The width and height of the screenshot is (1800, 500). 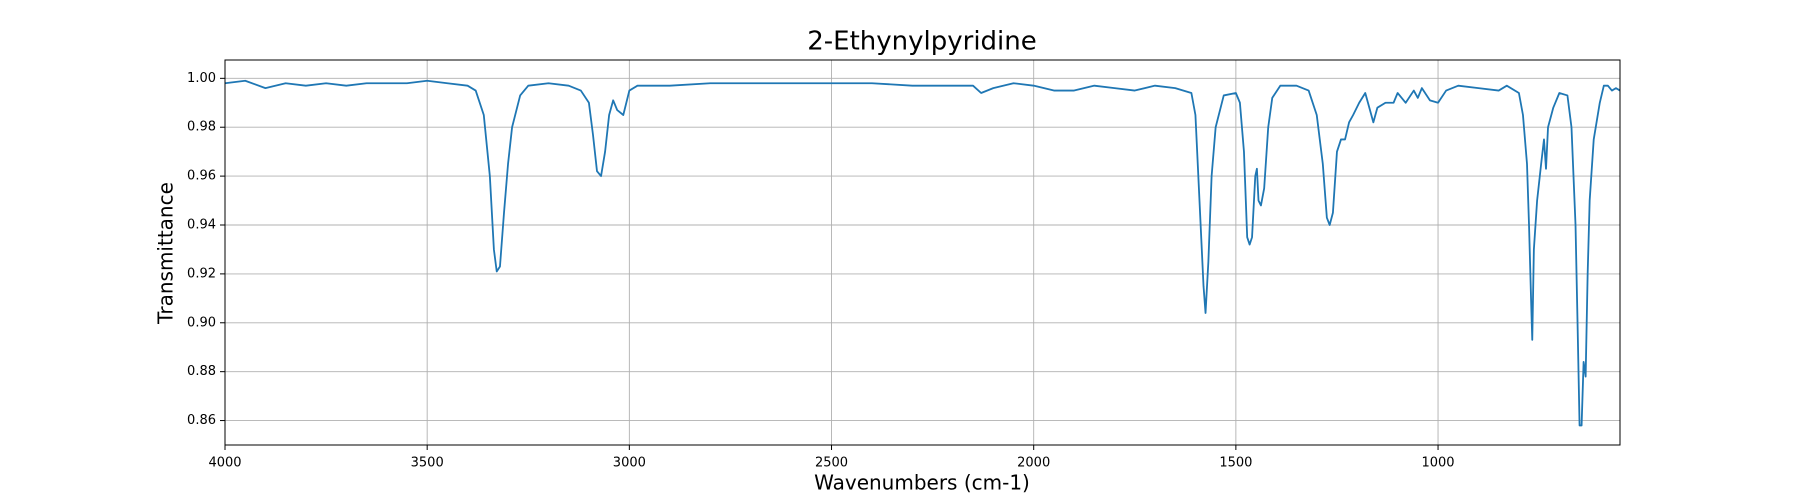 I want to click on y-tick-label: 0.96, so click(x=201, y=176).